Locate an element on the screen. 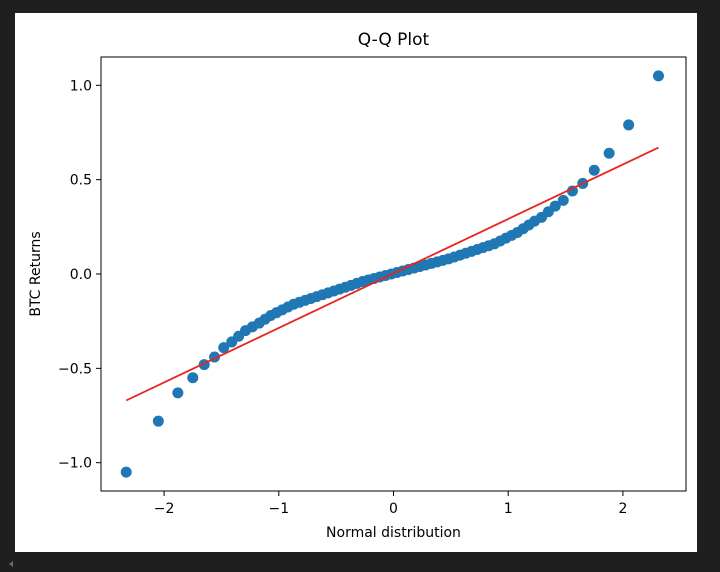  x-axis-label: Normal distribution is located at coordinates (393, 533).